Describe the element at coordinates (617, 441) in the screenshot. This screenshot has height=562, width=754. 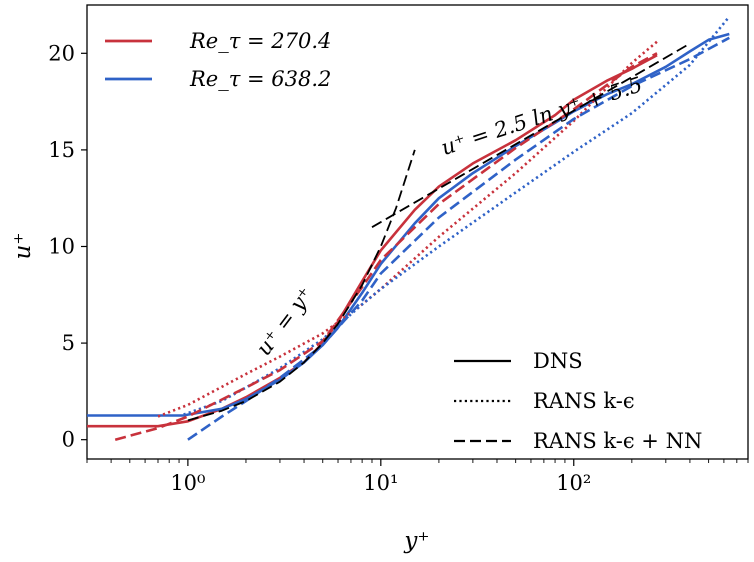
I see `legend-model-label: RANS k-ϵ + NN` at that location.